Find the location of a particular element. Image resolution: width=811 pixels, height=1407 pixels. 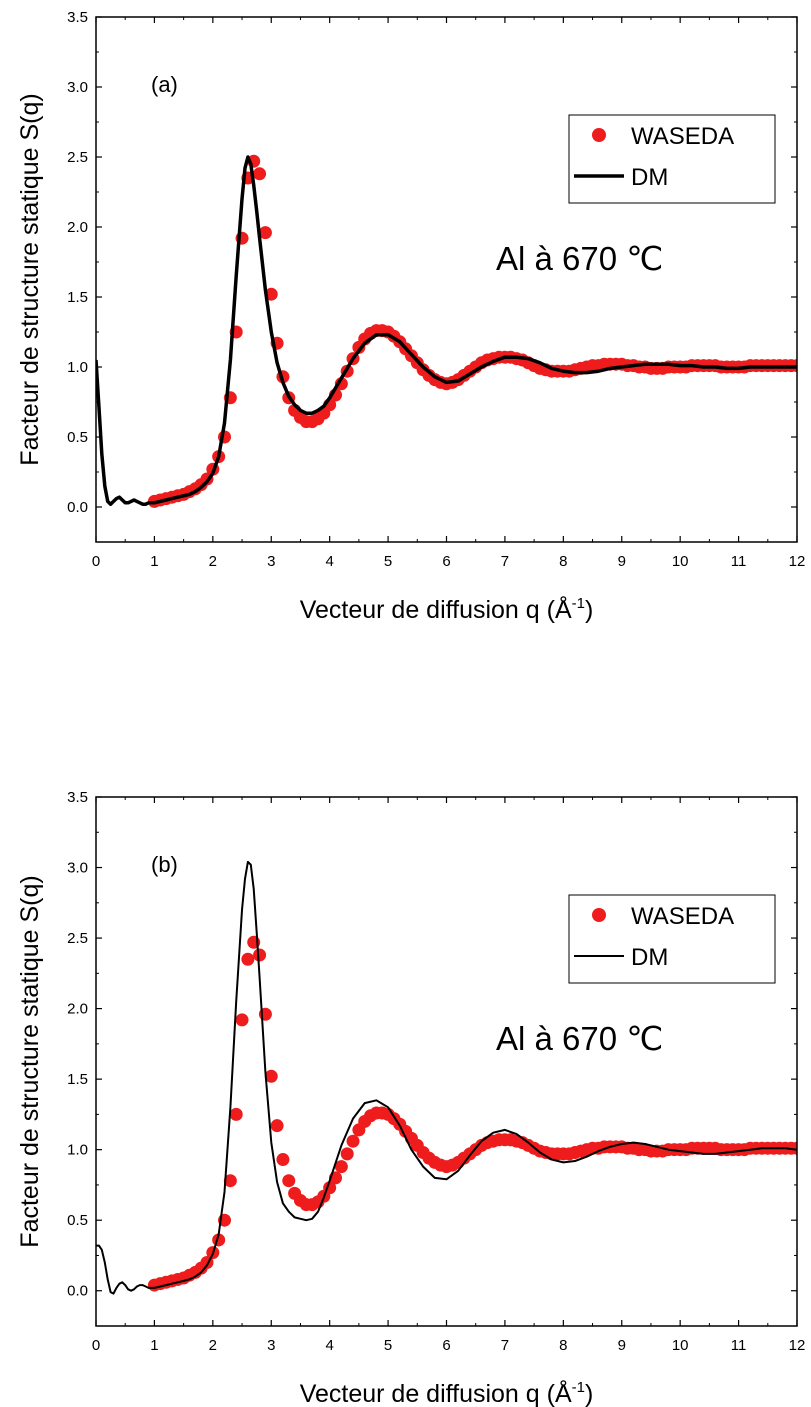

panel-label: (b) is located at coordinates (164, 864).